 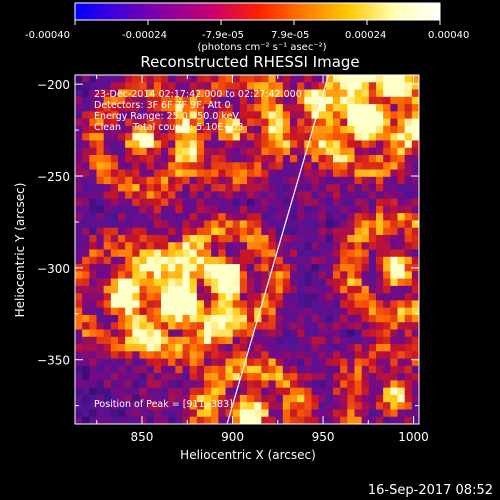 I want to click on x-tick-label: 950, so click(x=323, y=437).